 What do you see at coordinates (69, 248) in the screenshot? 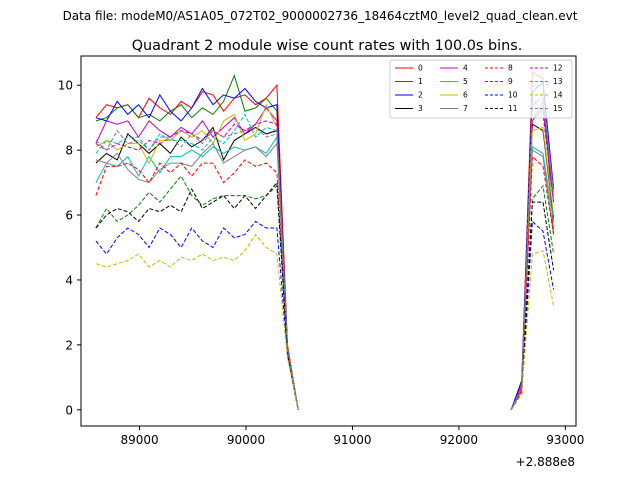
I see `y-axis: 0 2 4 6 8 10` at bounding box center [69, 248].